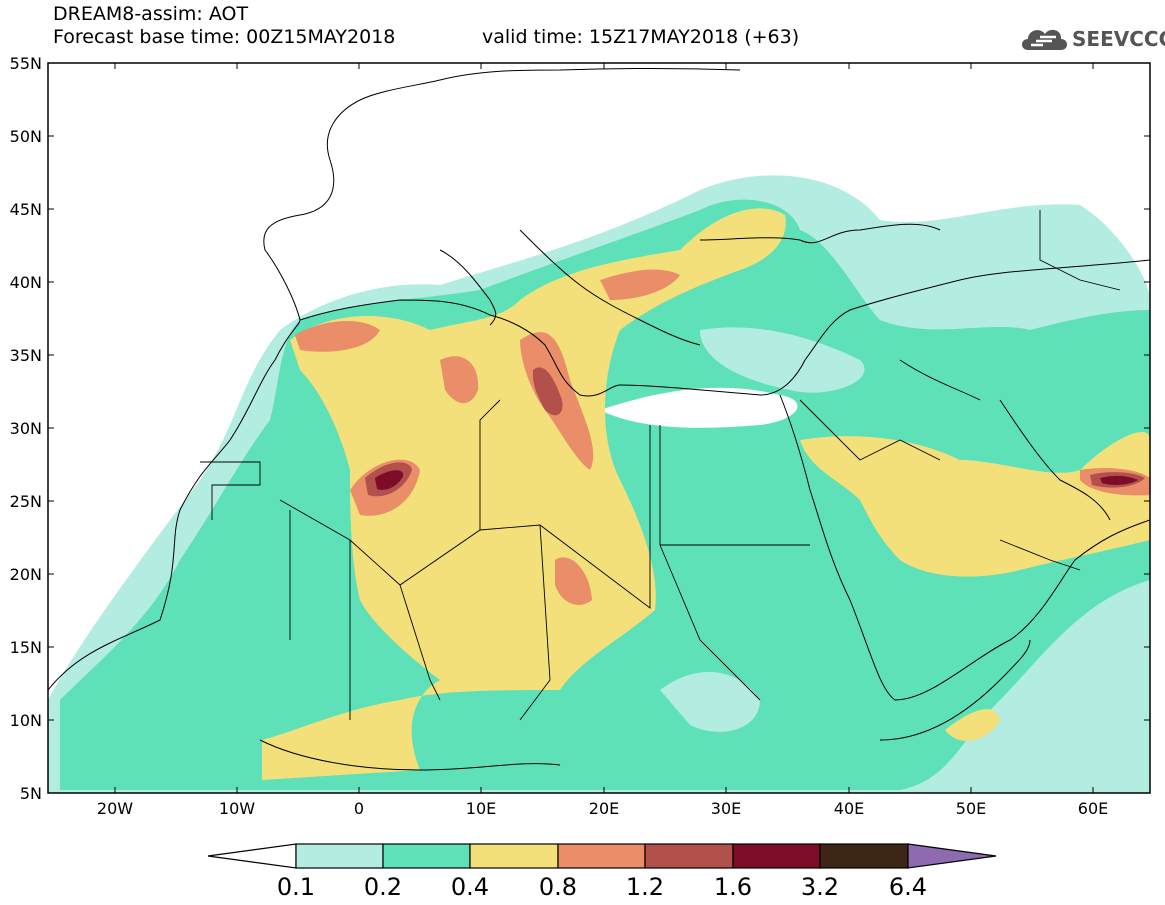 This screenshot has width=1165, height=905. Describe the element at coordinates (1119, 480) in the screenshot. I see `aot-band-1.6-b` at that location.